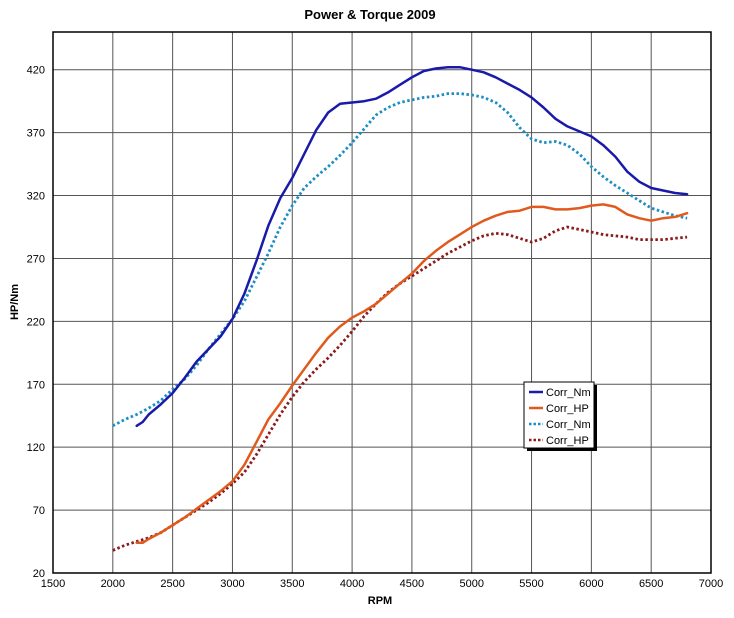 Image resolution: width=734 pixels, height=618 pixels. Describe the element at coordinates (560, 416) in the screenshot. I see `legend: Corr_Nm Corr_HP Corr_Nm Corr_HP` at that location.